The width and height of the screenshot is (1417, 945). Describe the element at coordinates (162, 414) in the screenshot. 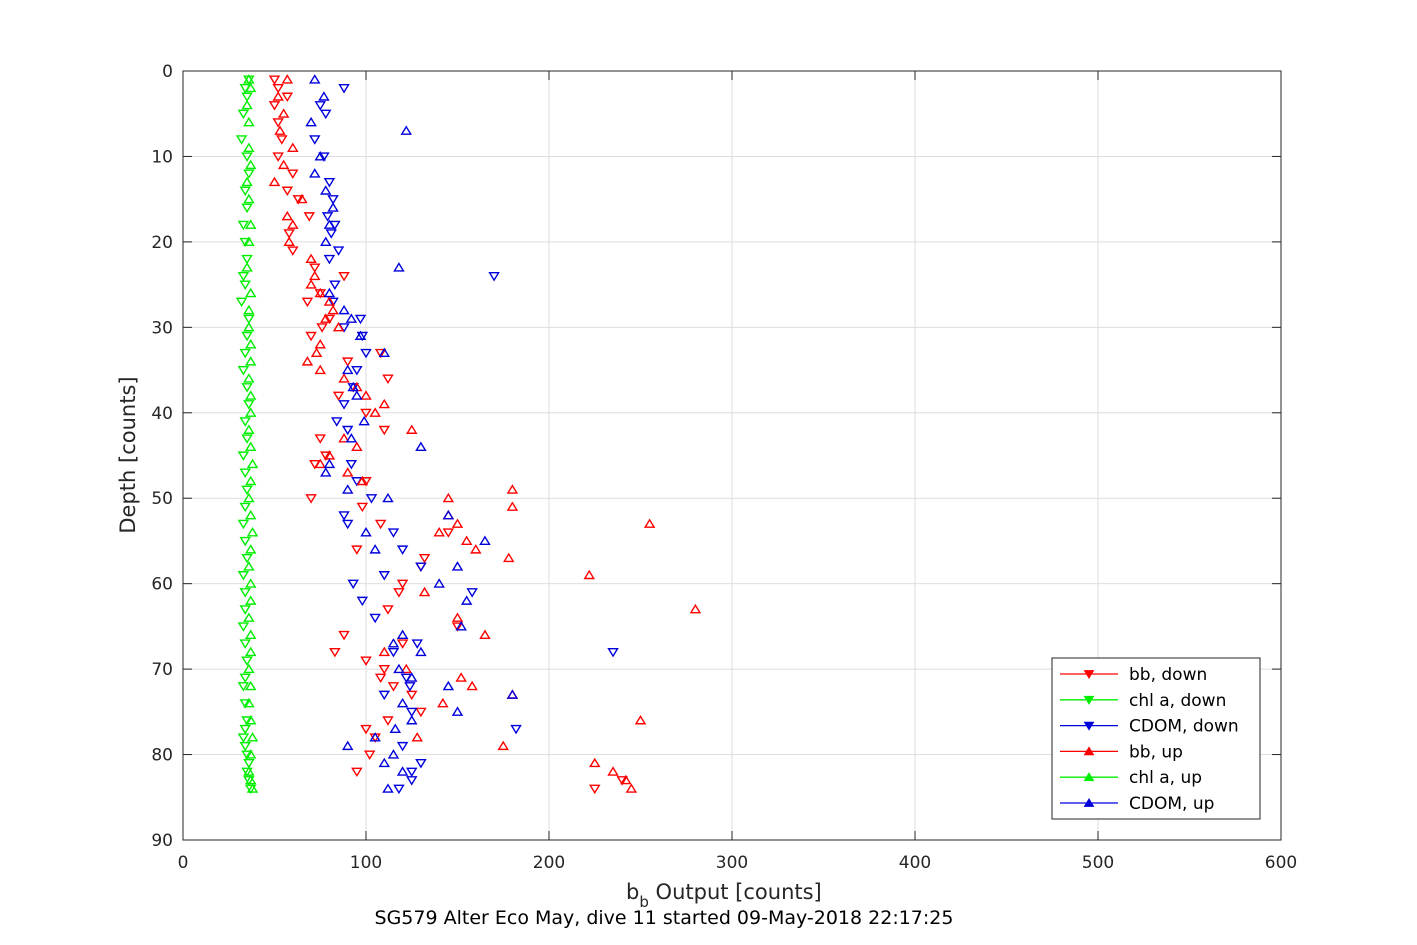

I see `y-tick-label: 40` at that location.